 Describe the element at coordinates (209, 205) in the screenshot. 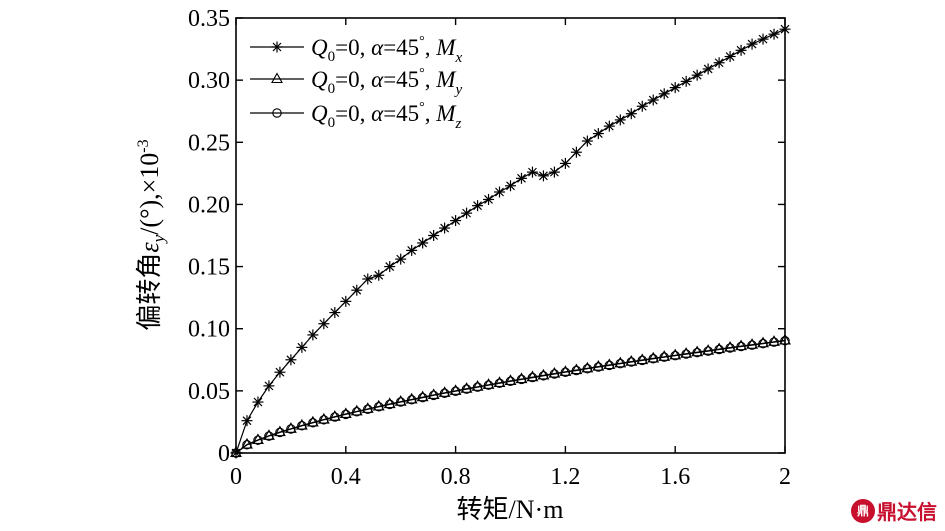

I see `y-tick-label: 0.20` at that location.